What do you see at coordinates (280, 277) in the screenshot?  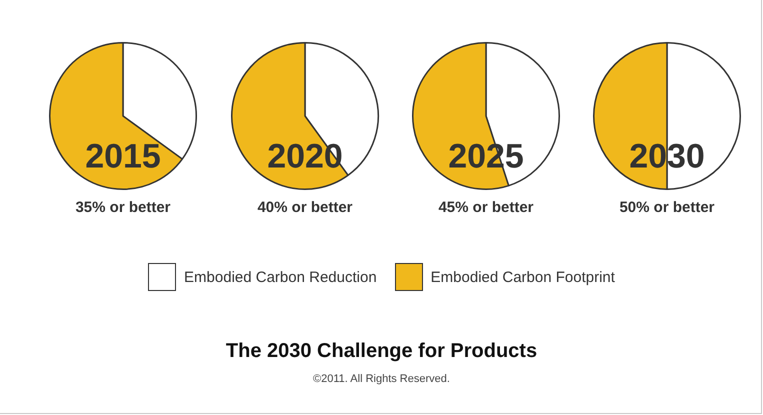 I see `legend-label: Embodied Carbon Reduction` at bounding box center [280, 277].